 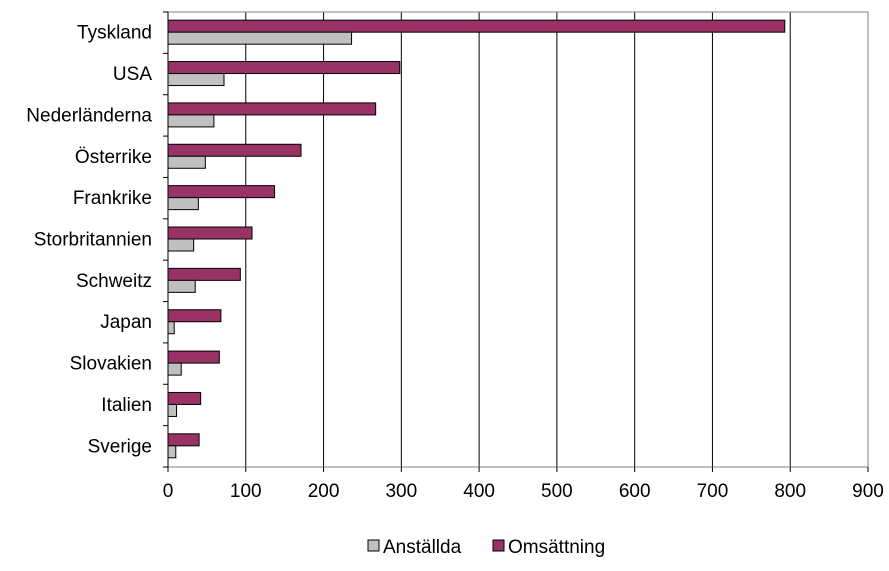 What do you see at coordinates (246, 491) in the screenshot?
I see `x-tick-label: 100` at bounding box center [246, 491].